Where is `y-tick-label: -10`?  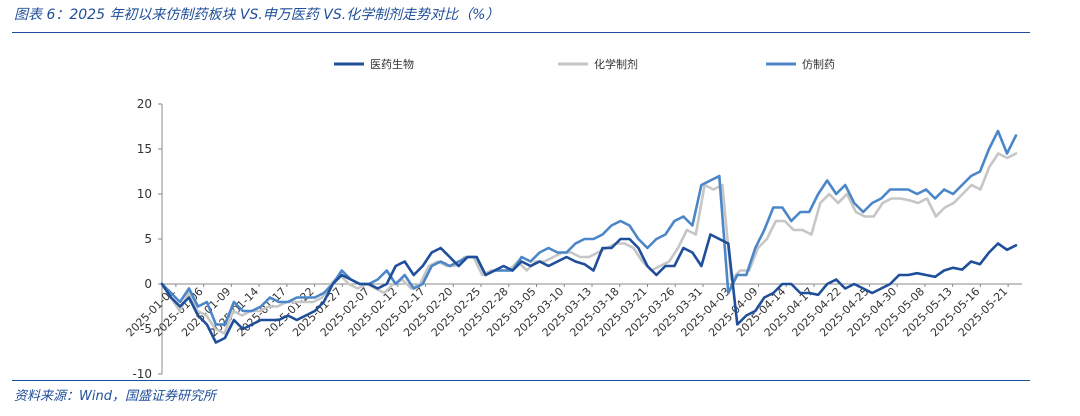 y-tick-label: -10 is located at coordinates (142, 373).